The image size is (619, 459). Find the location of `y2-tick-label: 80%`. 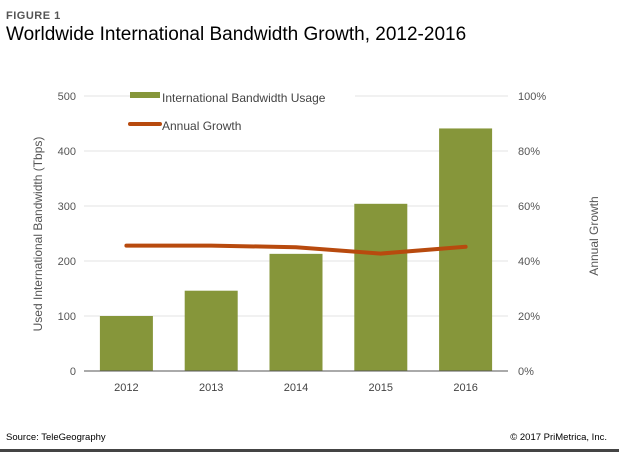

y2-tick-label: 80% is located at coordinates (529, 152).